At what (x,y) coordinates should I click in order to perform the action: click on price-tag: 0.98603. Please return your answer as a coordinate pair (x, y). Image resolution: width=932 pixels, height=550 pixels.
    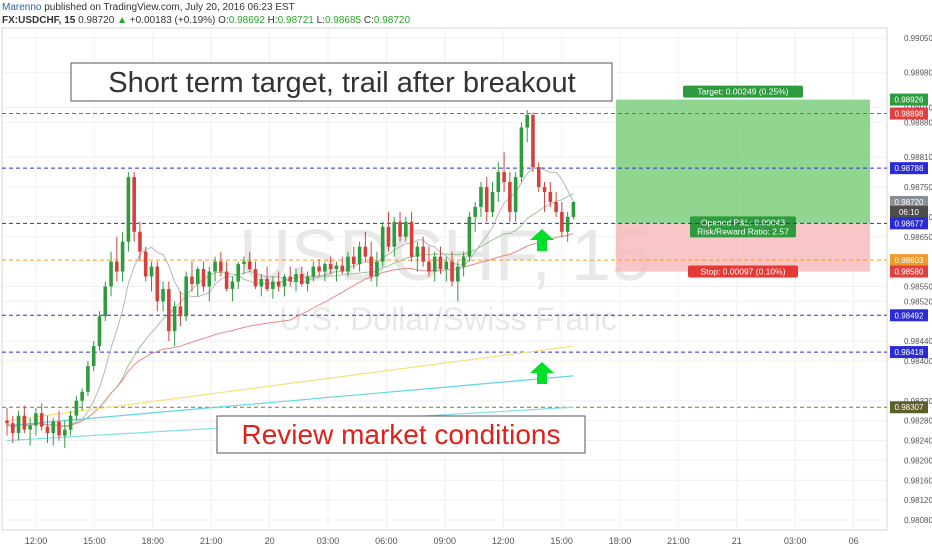
    Looking at the image, I should click on (909, 260).